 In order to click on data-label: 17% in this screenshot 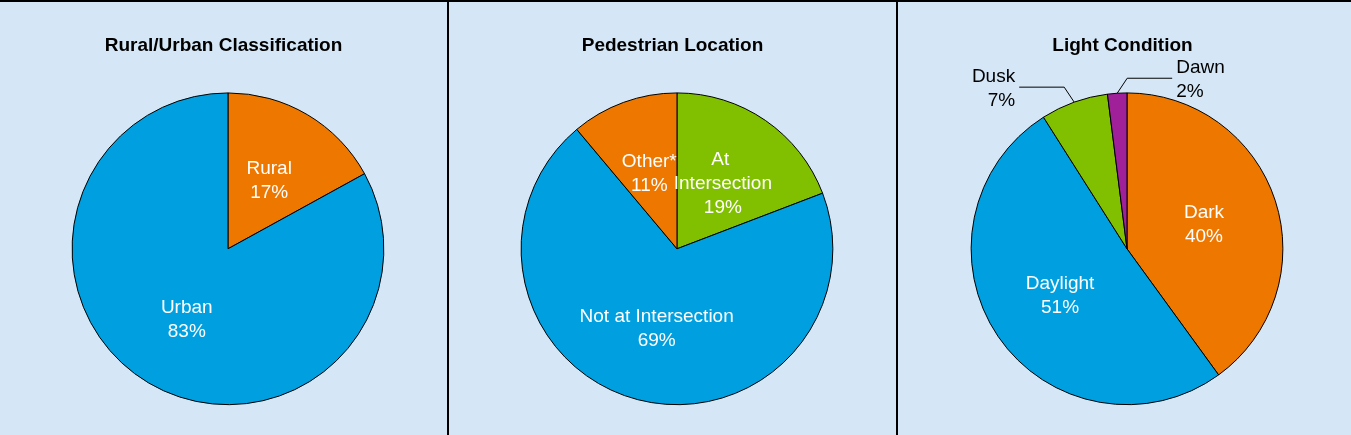, I will do `click(269, 191)`.